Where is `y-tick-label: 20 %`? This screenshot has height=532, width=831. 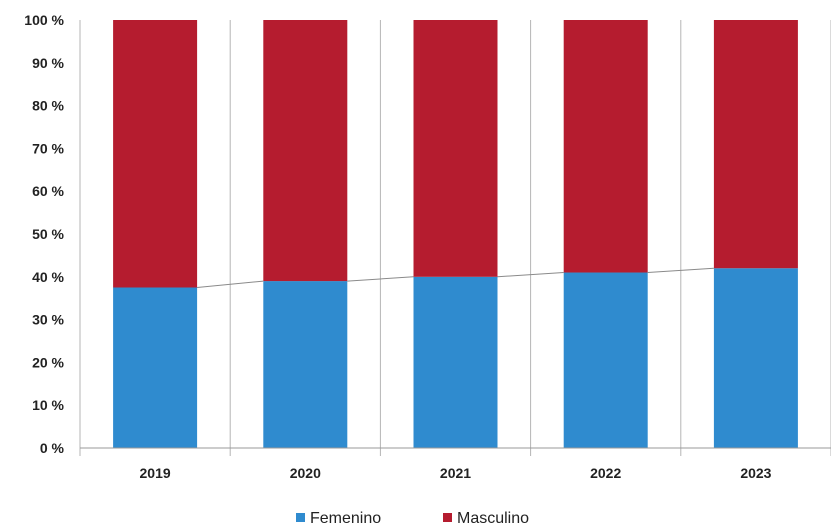 y-tick-label: 20 % is located at coordinates (48, 362).